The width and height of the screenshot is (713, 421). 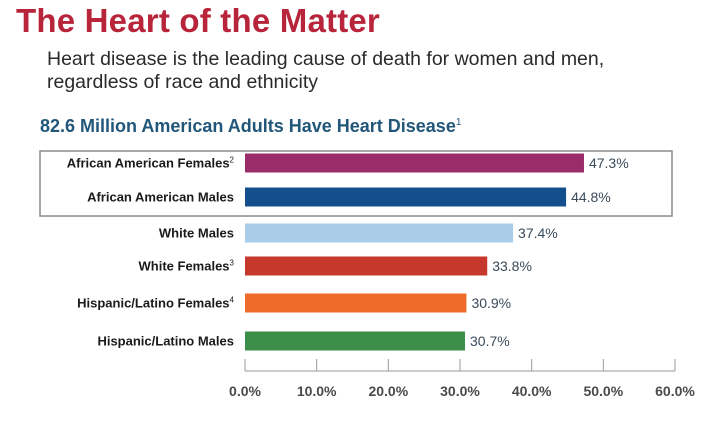 What do you see at coordinates (491, 303) in the screenshot?
I see `value-label: 30.9%` at bounding box center [491, 303].